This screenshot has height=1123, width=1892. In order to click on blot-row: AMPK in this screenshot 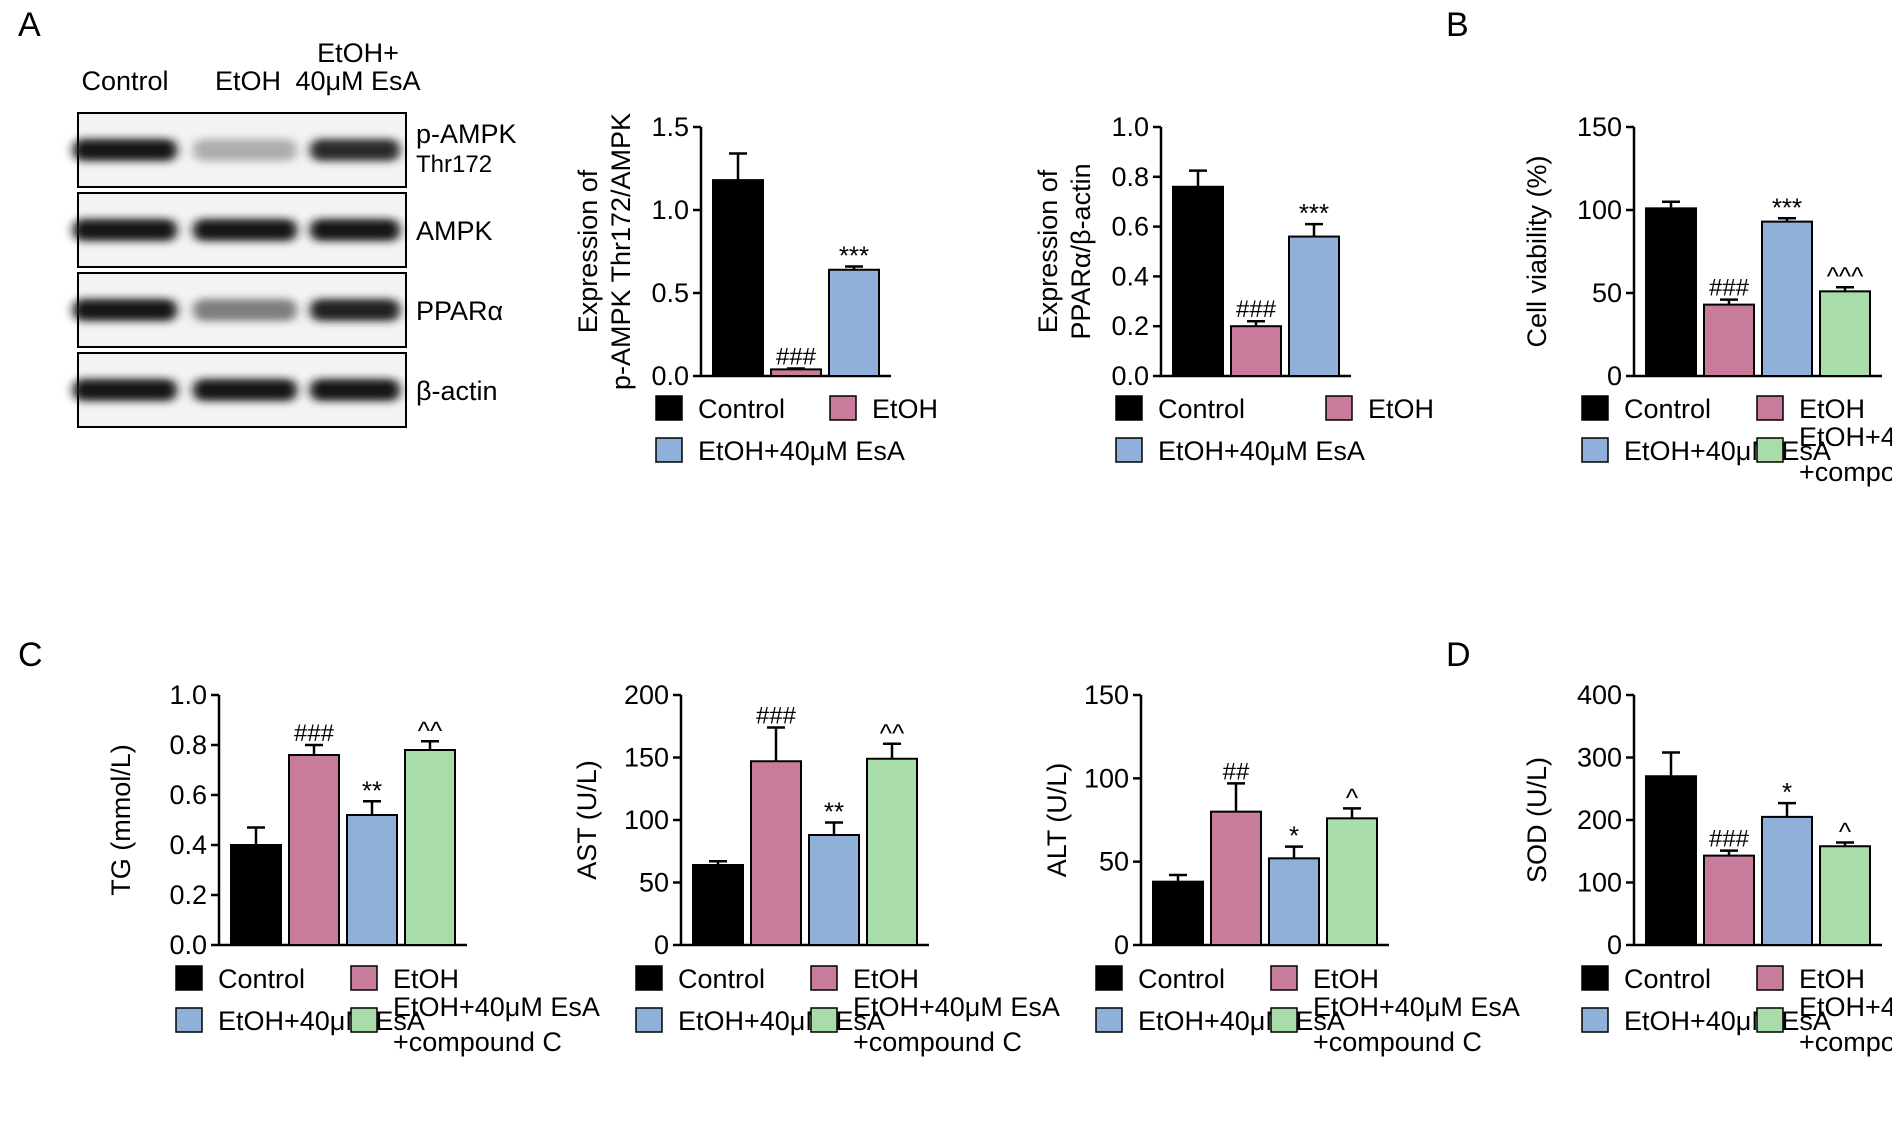, I will do `click(283, 230)`.